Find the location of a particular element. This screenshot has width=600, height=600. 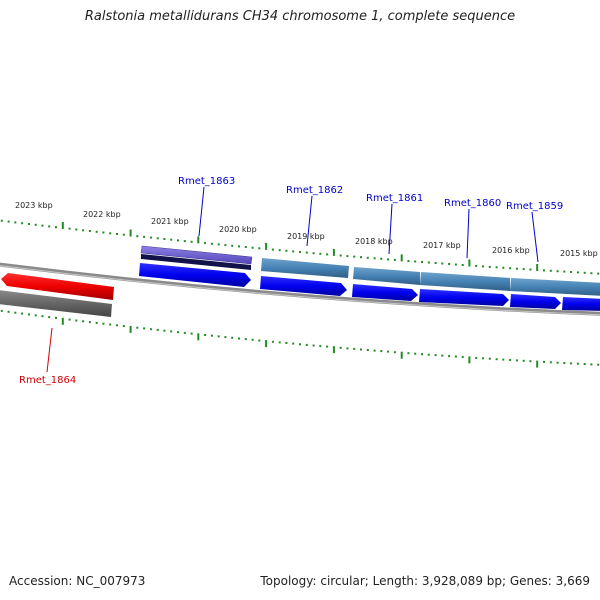

feature-bar-1863-dark is located at coordinates (196, 262).